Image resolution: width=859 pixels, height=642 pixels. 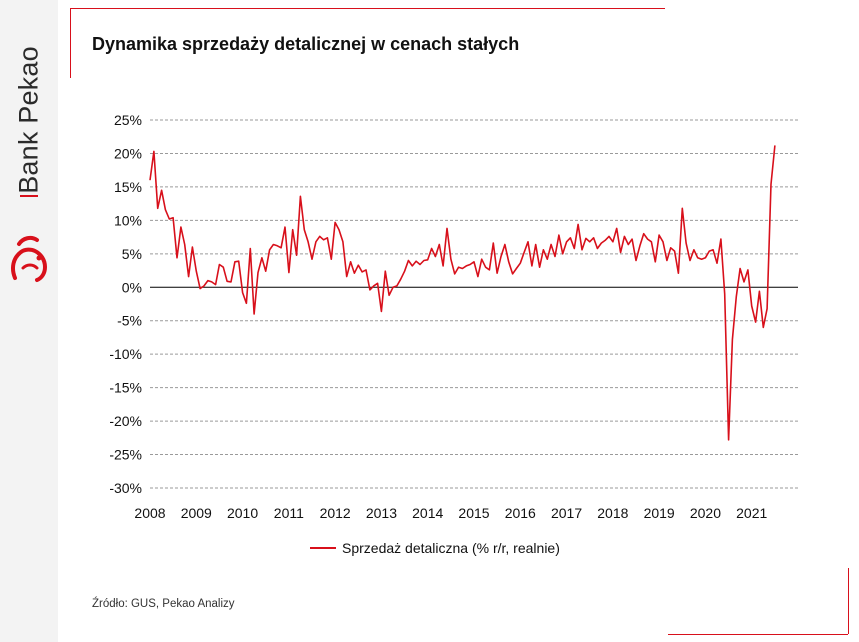 I want to click on source-note: Źródło: GUS, Pekao Analizy, so click(x=163, y=604).